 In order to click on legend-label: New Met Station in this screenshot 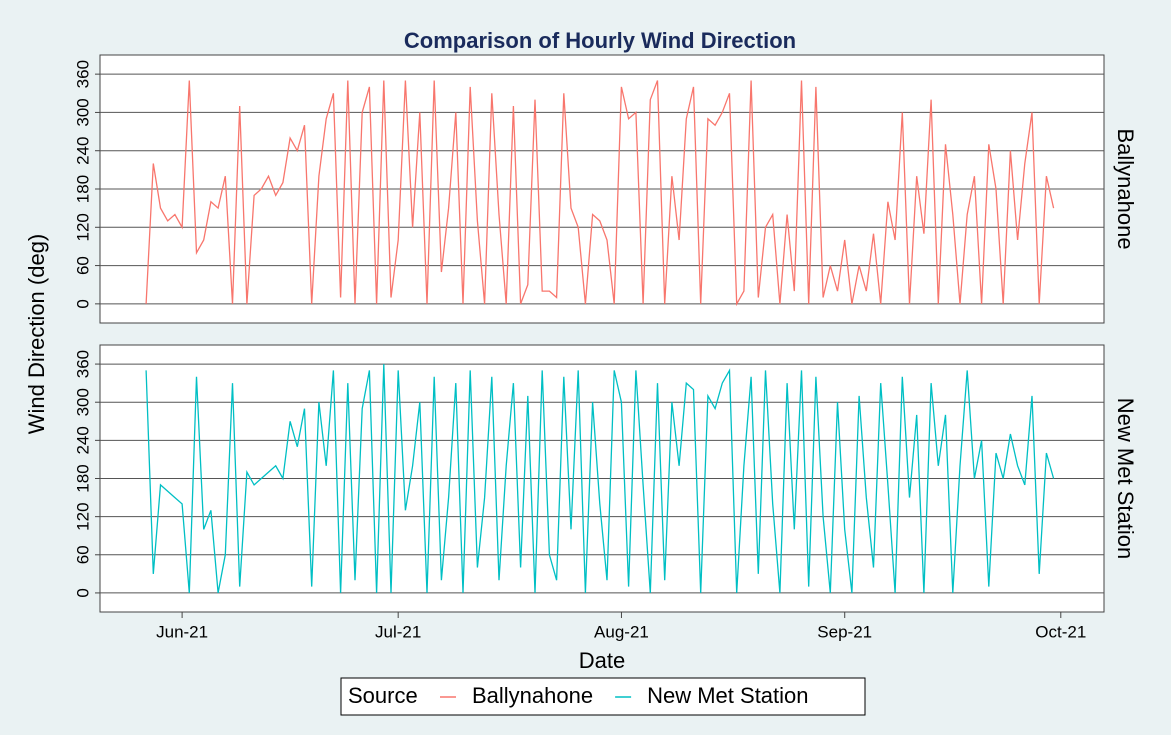, I will do `click(727, 695)`.